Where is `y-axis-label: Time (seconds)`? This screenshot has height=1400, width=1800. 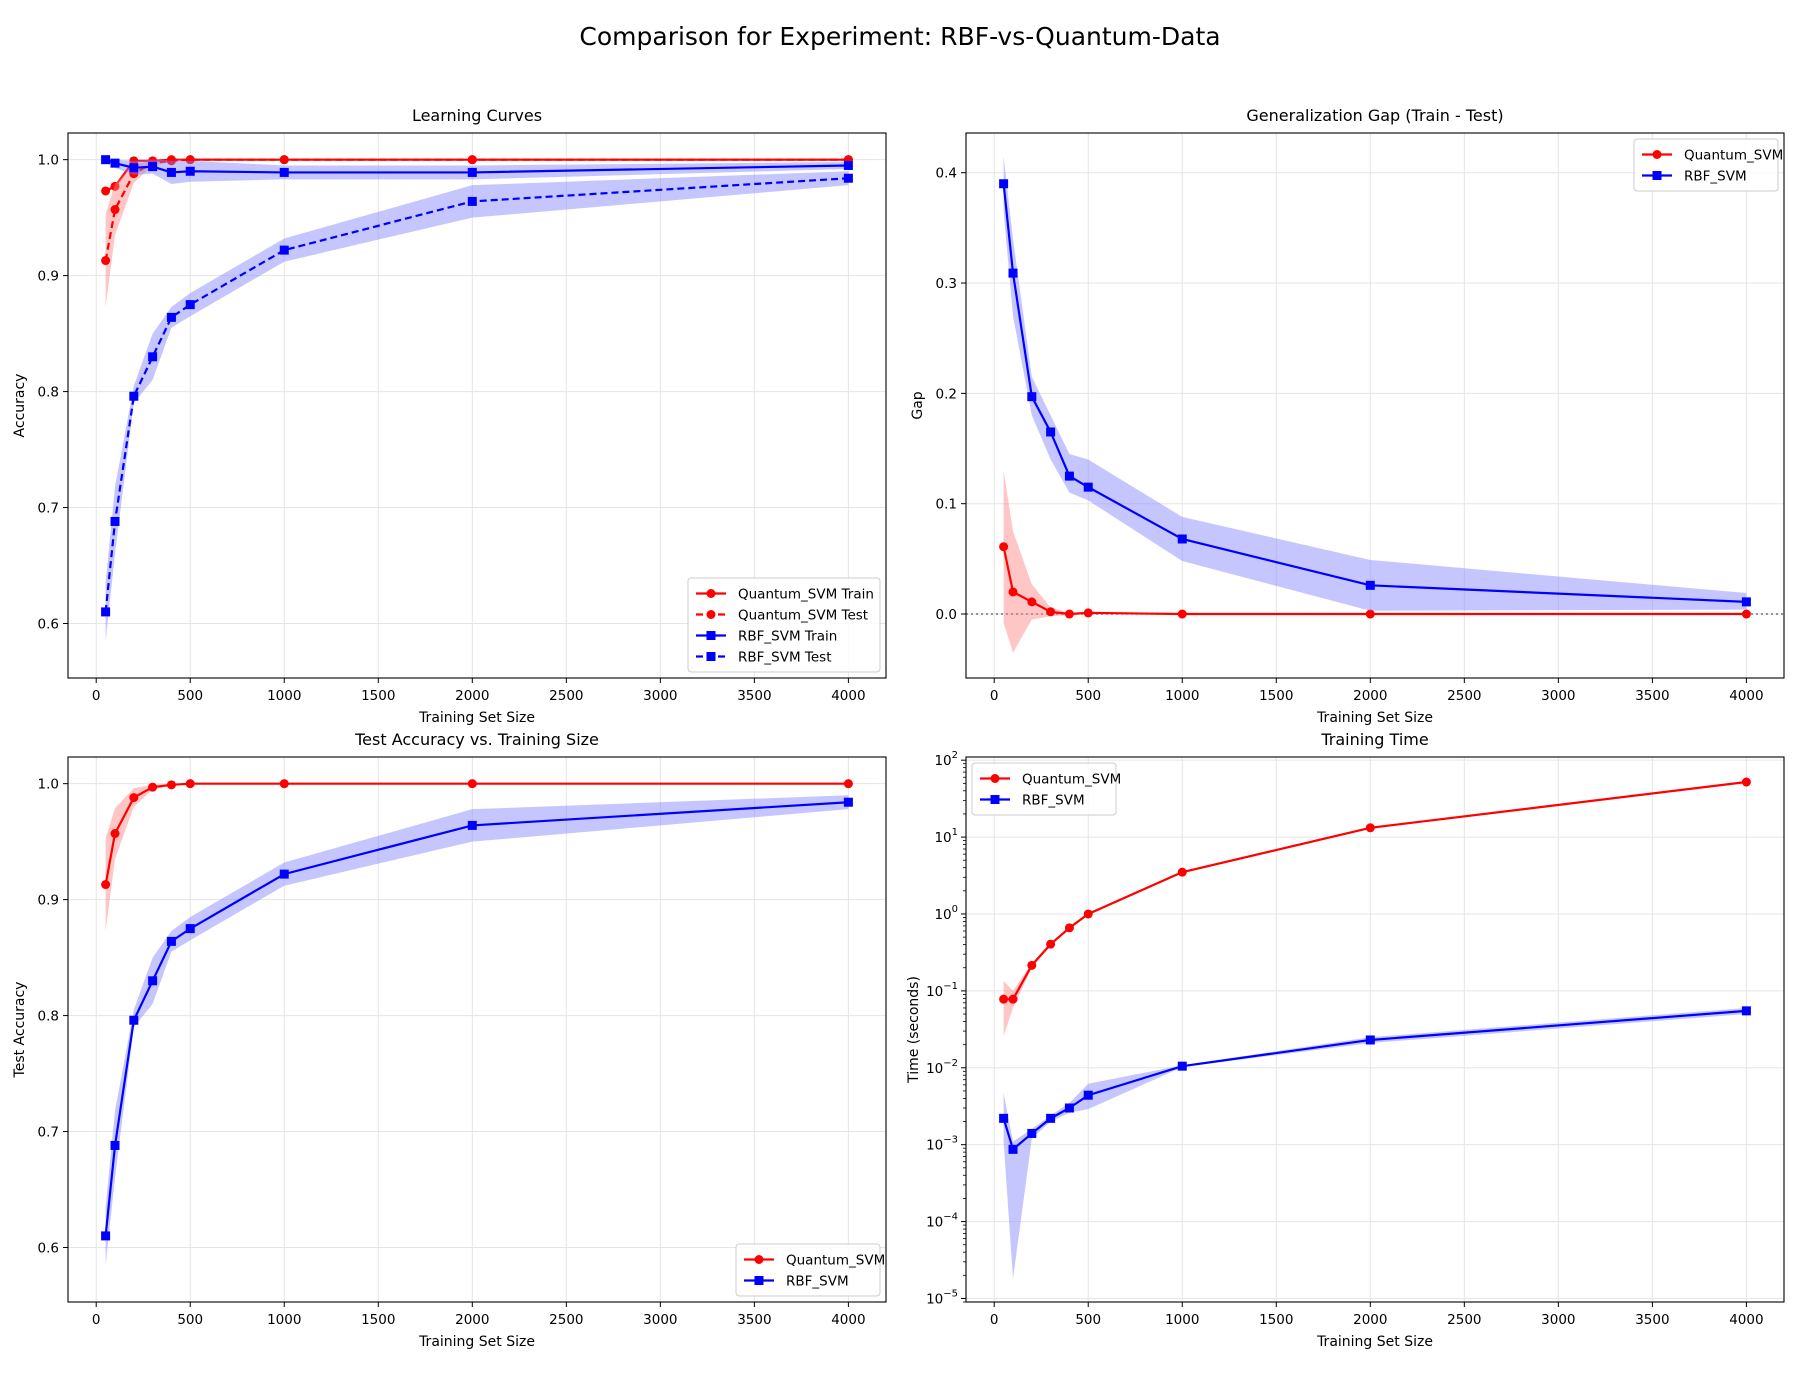 y-axis-label: Time (seconds) is located at coordinates (914, 1030).